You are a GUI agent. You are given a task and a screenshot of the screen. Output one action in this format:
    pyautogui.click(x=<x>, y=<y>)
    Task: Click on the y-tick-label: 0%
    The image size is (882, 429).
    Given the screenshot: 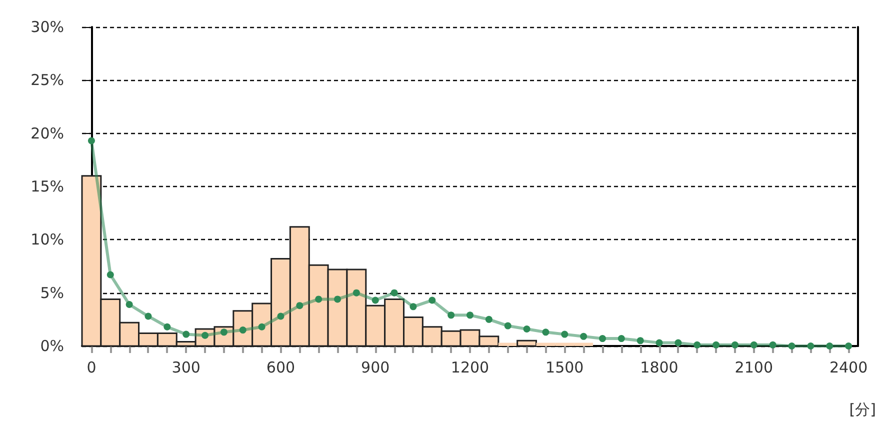 What is the action you would take?
    pyautogui.click(x=52, y=346)
    